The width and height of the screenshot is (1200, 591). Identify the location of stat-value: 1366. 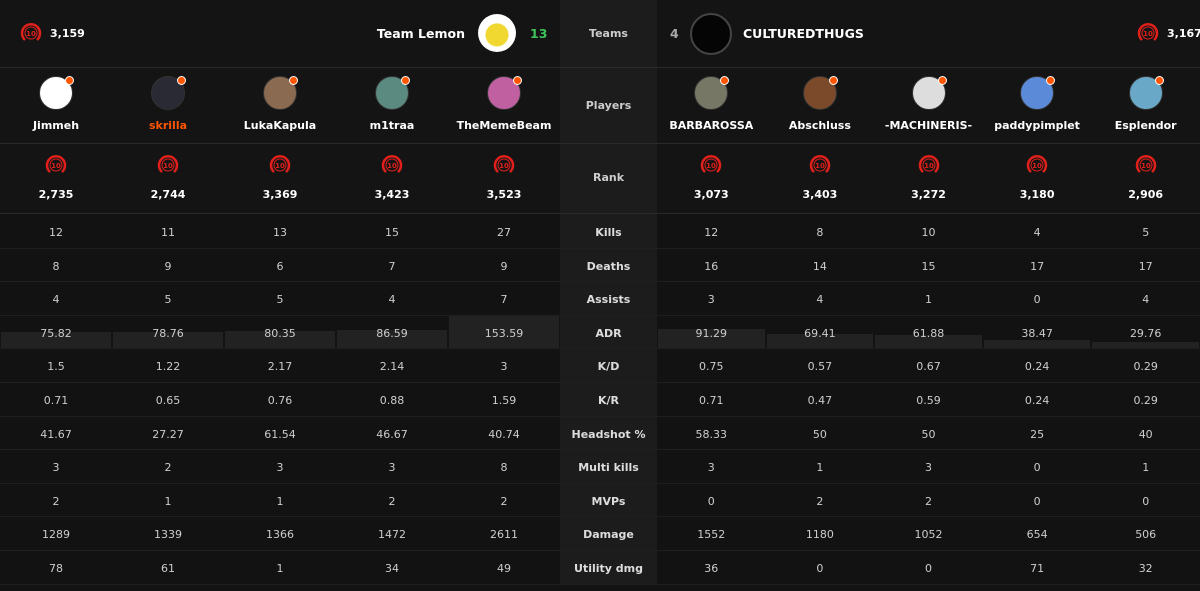
(280, 535).